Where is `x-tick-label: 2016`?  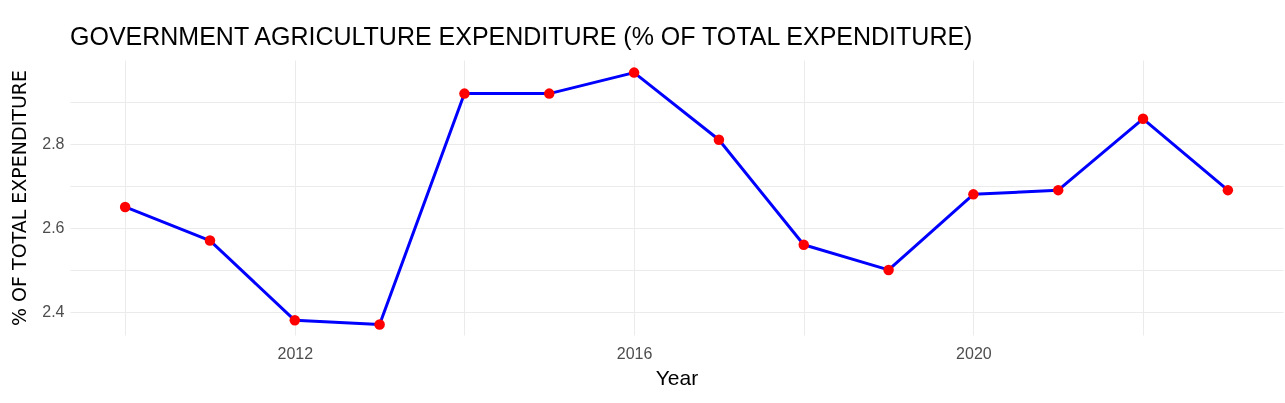 x-tick-label: 2016 is located at coordinates (634, 353).